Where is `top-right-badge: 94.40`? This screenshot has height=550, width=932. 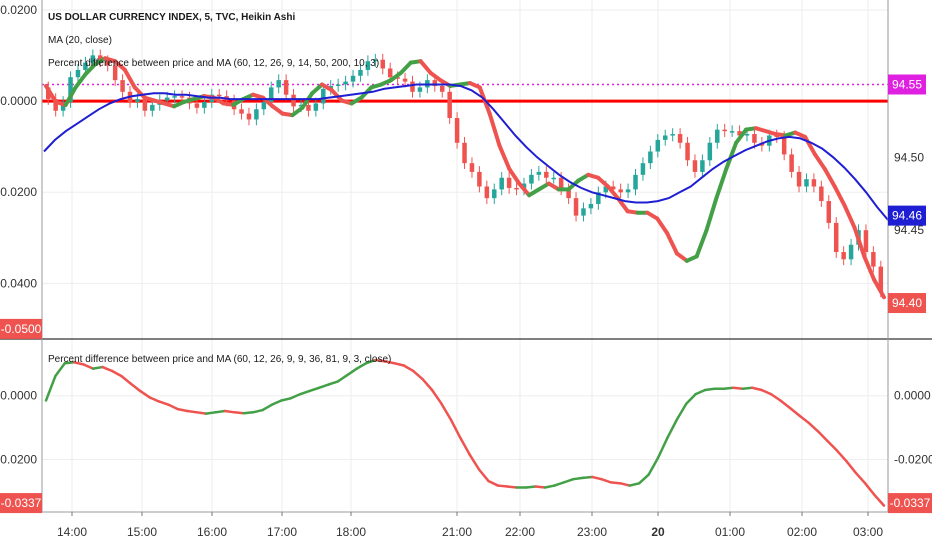 top-right-badge: 94.40 is located at coordinates (907, 303).